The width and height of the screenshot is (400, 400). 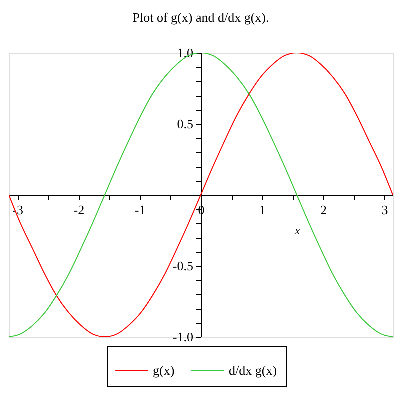 What do you see at coordinates (185, 53) in the screenshot?
I see `y-tick-label: 1.0` at bounding box center [185, 53].